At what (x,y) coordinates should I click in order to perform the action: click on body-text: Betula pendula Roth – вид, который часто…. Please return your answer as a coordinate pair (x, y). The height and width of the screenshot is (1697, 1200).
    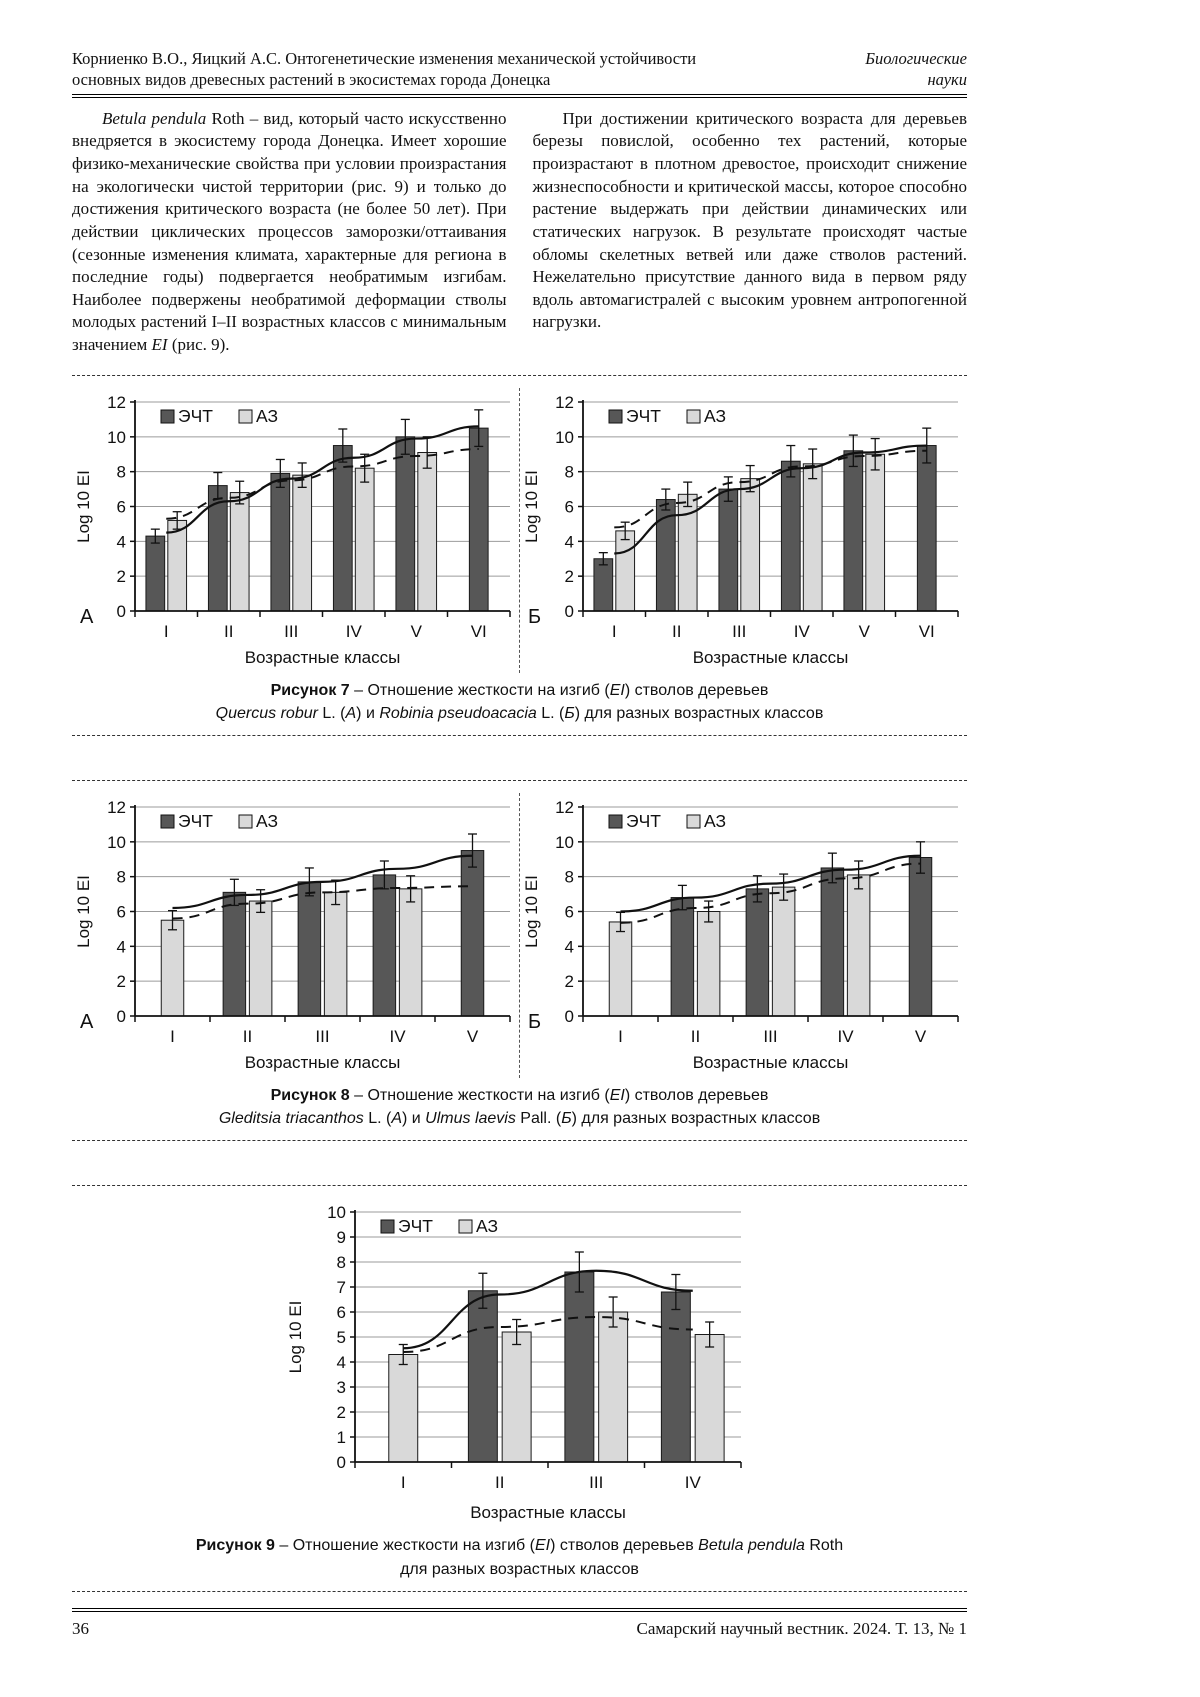
    Looking at the image, I should click on (519, 232).